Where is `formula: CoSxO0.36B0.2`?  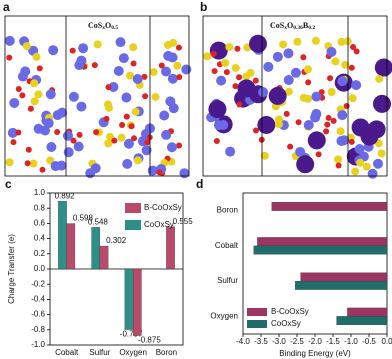 formula: CoSxO0.36B0.2 is located at coordinates (292, 26).